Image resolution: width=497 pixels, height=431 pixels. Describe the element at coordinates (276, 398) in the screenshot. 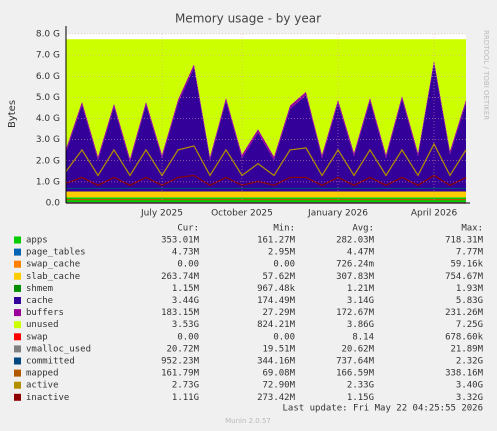

I see `legend-stat: 273.42M` at that location.